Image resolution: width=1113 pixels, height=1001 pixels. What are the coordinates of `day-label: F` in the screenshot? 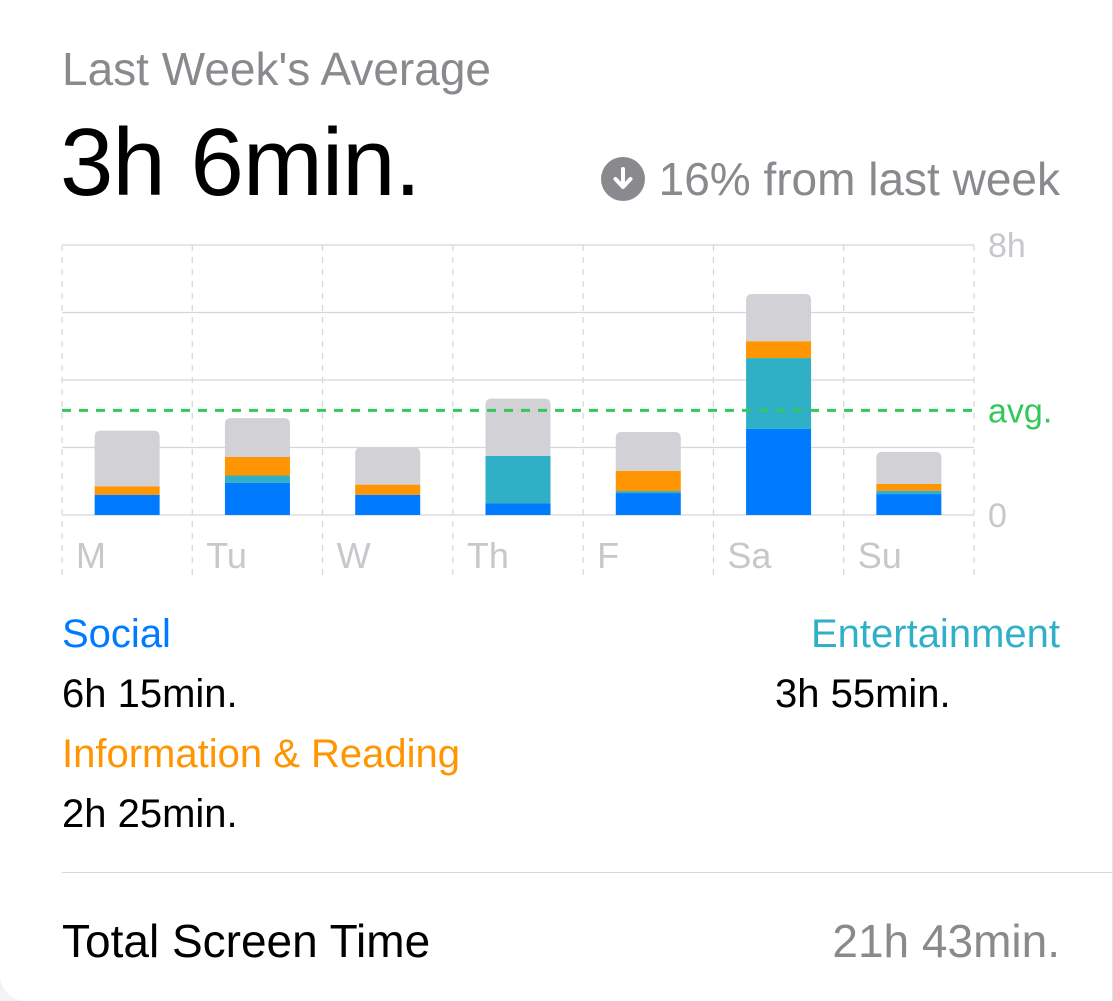 It's located at (608, 555).